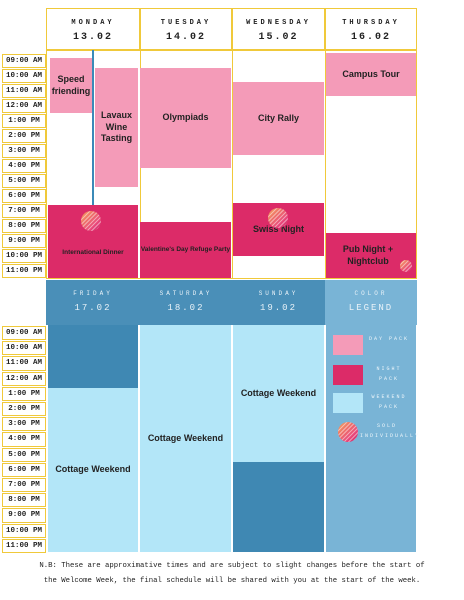 The height and width of the screenshot is (600, 464). Describe the element at coordinates (371, 293) in the screenshot. I see `header-text: COLOR` at that location.